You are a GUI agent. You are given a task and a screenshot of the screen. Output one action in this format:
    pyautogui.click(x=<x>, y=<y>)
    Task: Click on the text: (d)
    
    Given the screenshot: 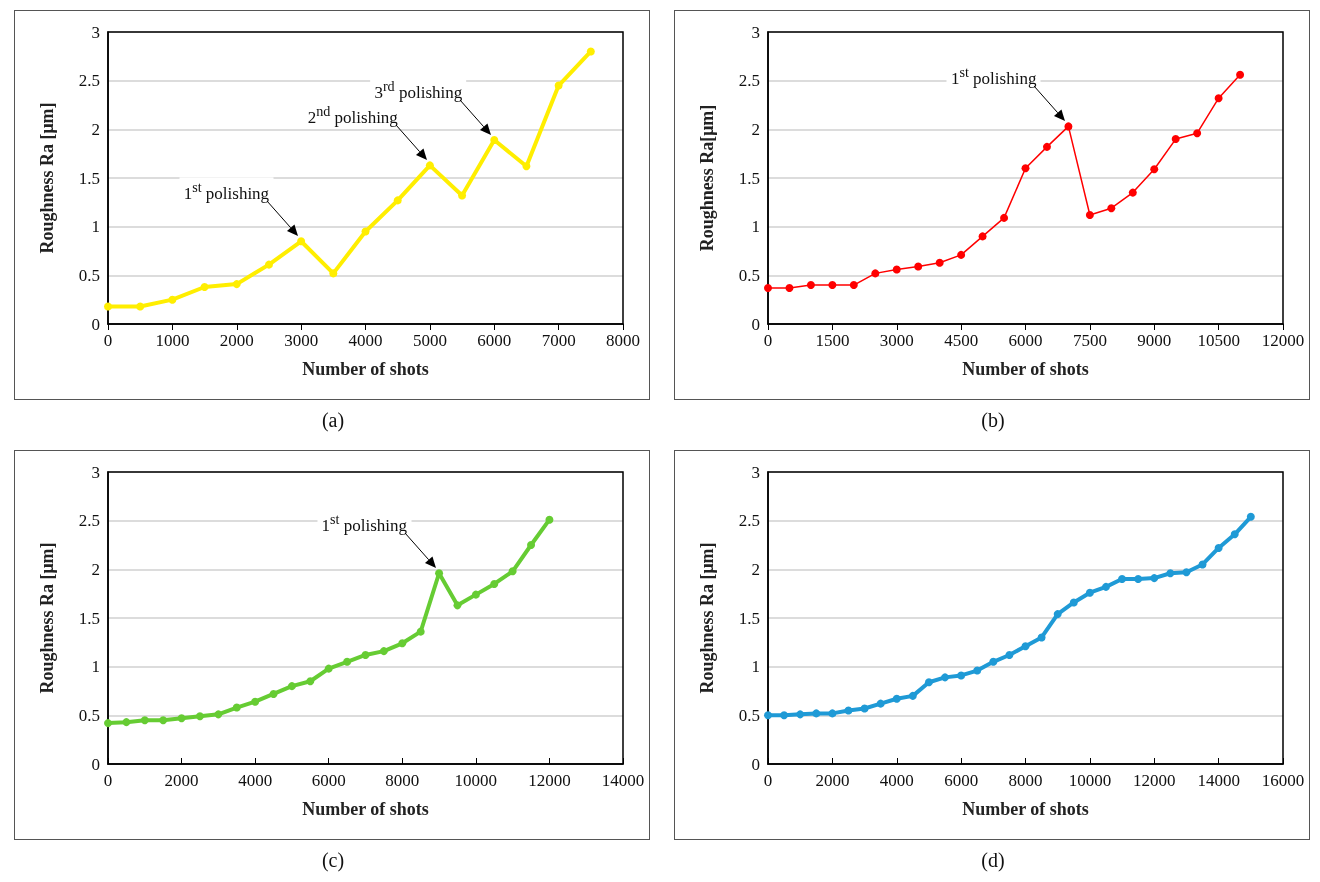 What is the action you would take?
    pyautogui.click(x=993, y=860)
    